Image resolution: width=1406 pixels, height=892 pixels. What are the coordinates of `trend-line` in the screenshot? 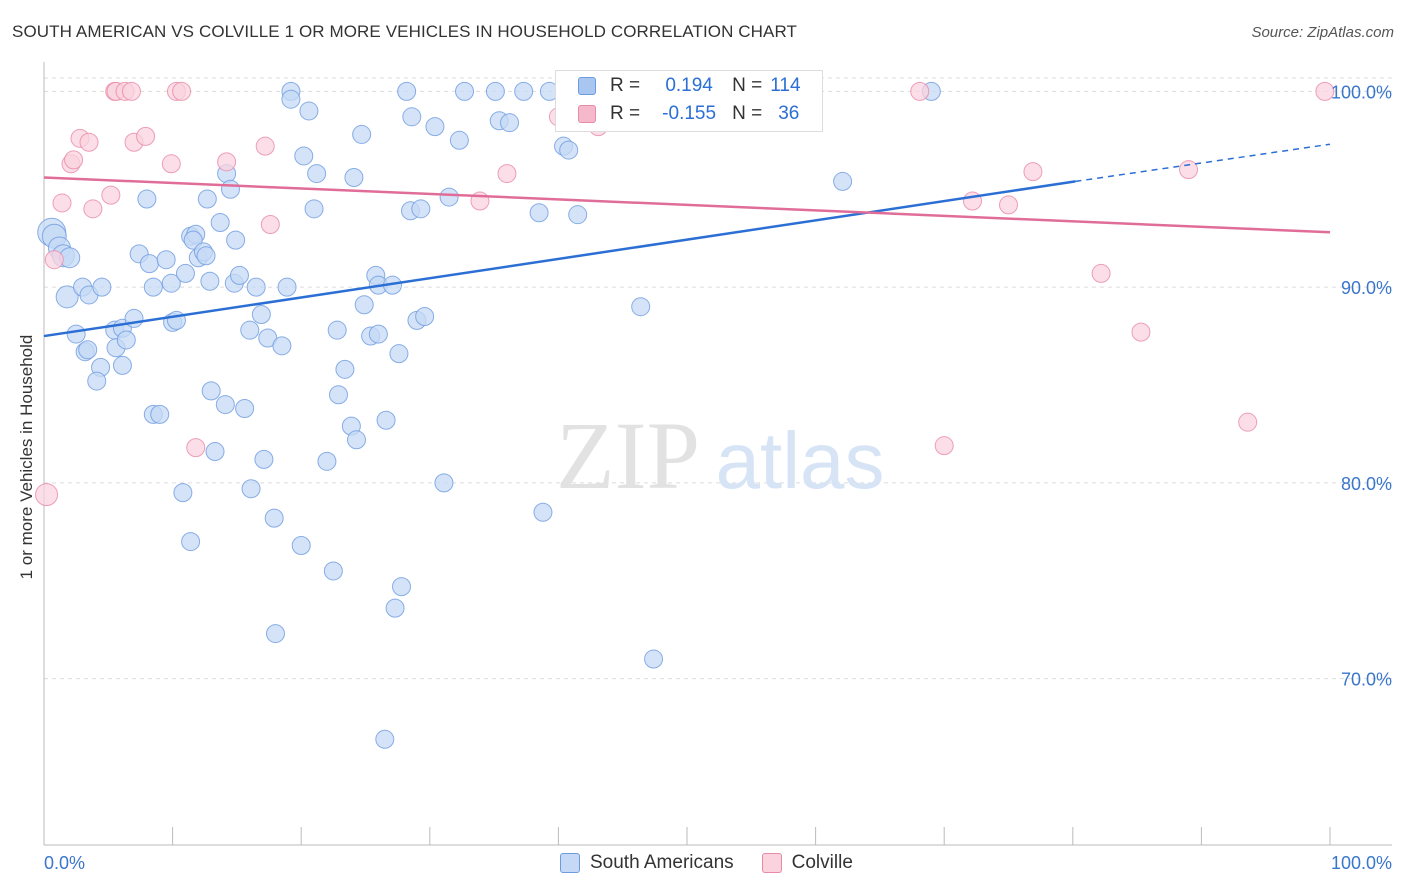 It's located at (559, 259).